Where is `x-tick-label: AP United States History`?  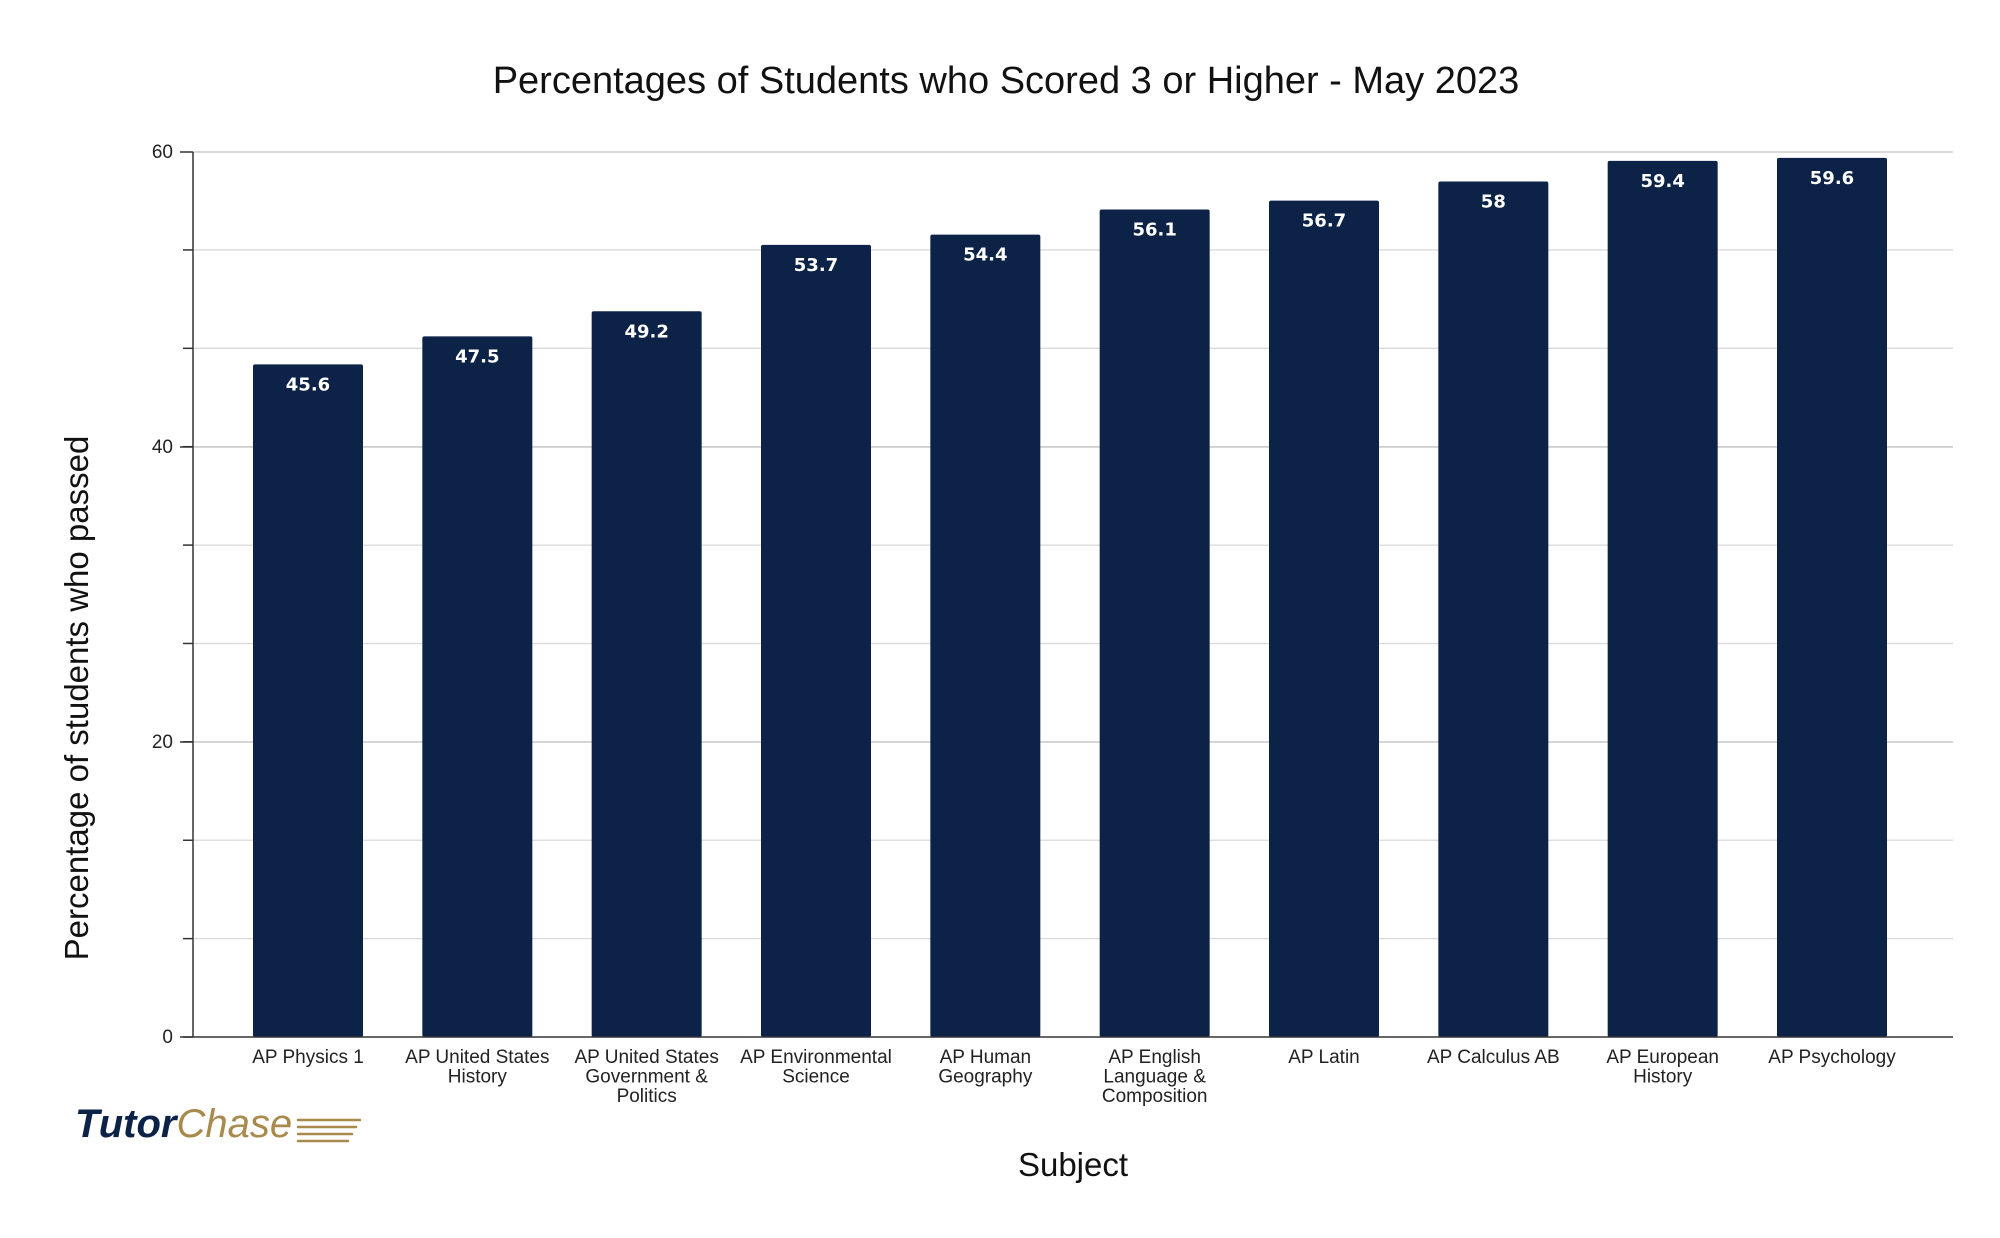
x-tick-label: AP United States History is located at coordinates (477, 1067).